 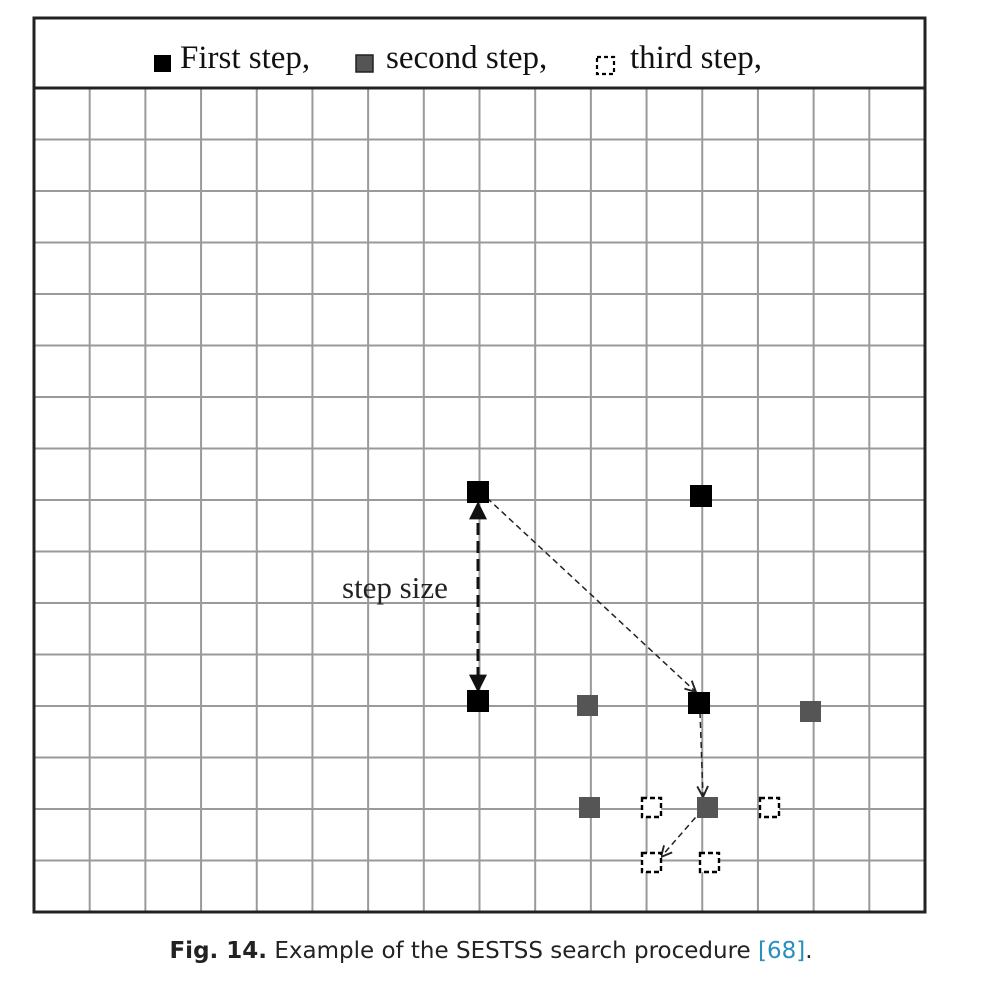 What do you see at coordinates (605, 65) in the screenshot?
I see `third-step-legend-marker` at bounding box center [605, 65].